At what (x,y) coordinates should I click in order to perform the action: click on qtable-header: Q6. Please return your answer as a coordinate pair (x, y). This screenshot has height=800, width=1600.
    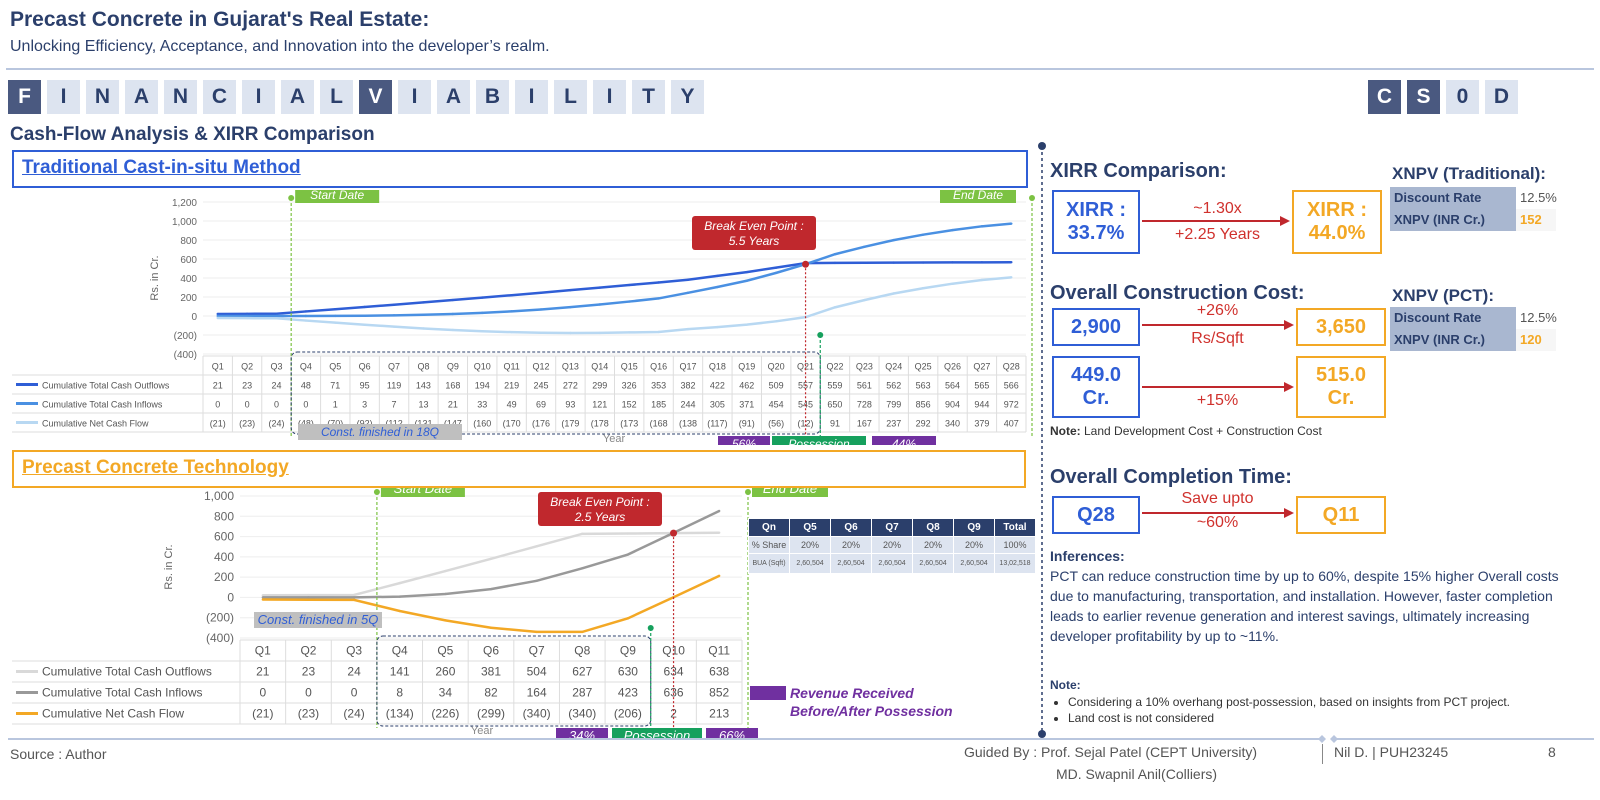
    Looking at the image, I should click on (851, 527).